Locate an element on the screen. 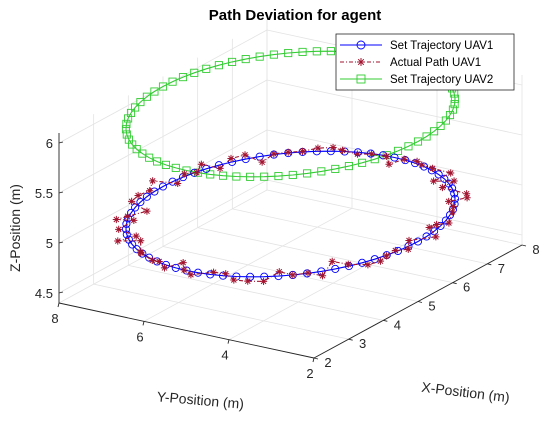 Image resolution: width=550 pixels, height=421 pixels. x-tick-label: 2 is located at coordinates (327, 362).